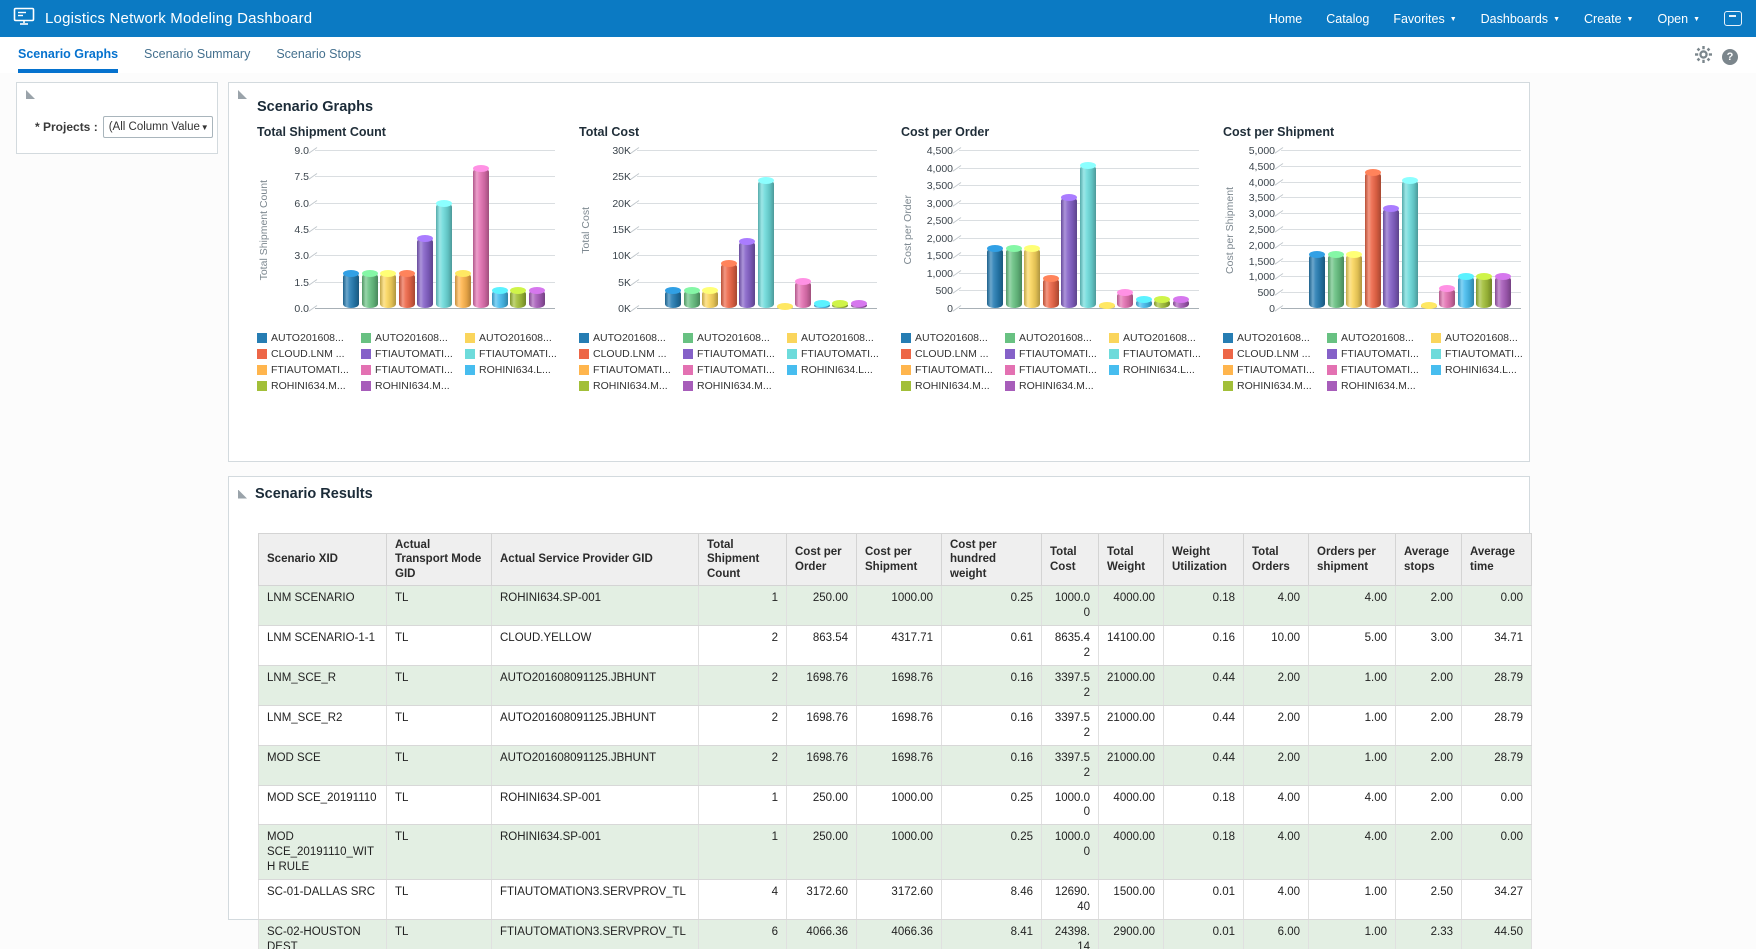 The width and height of the screenshot is (1756, 949). What do you see at coordinates (1352, 559) in the screenshot?
I see `column-header-orders-per-shipment: Orders per shipment` at bounding box center [1352, 559].